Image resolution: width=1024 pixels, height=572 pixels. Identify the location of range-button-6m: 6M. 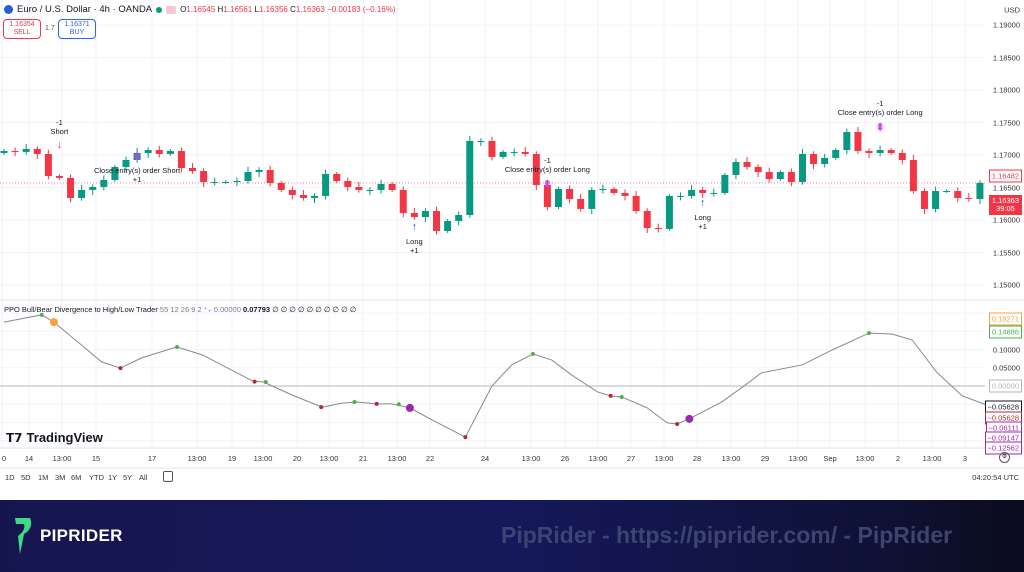
(76, 477).